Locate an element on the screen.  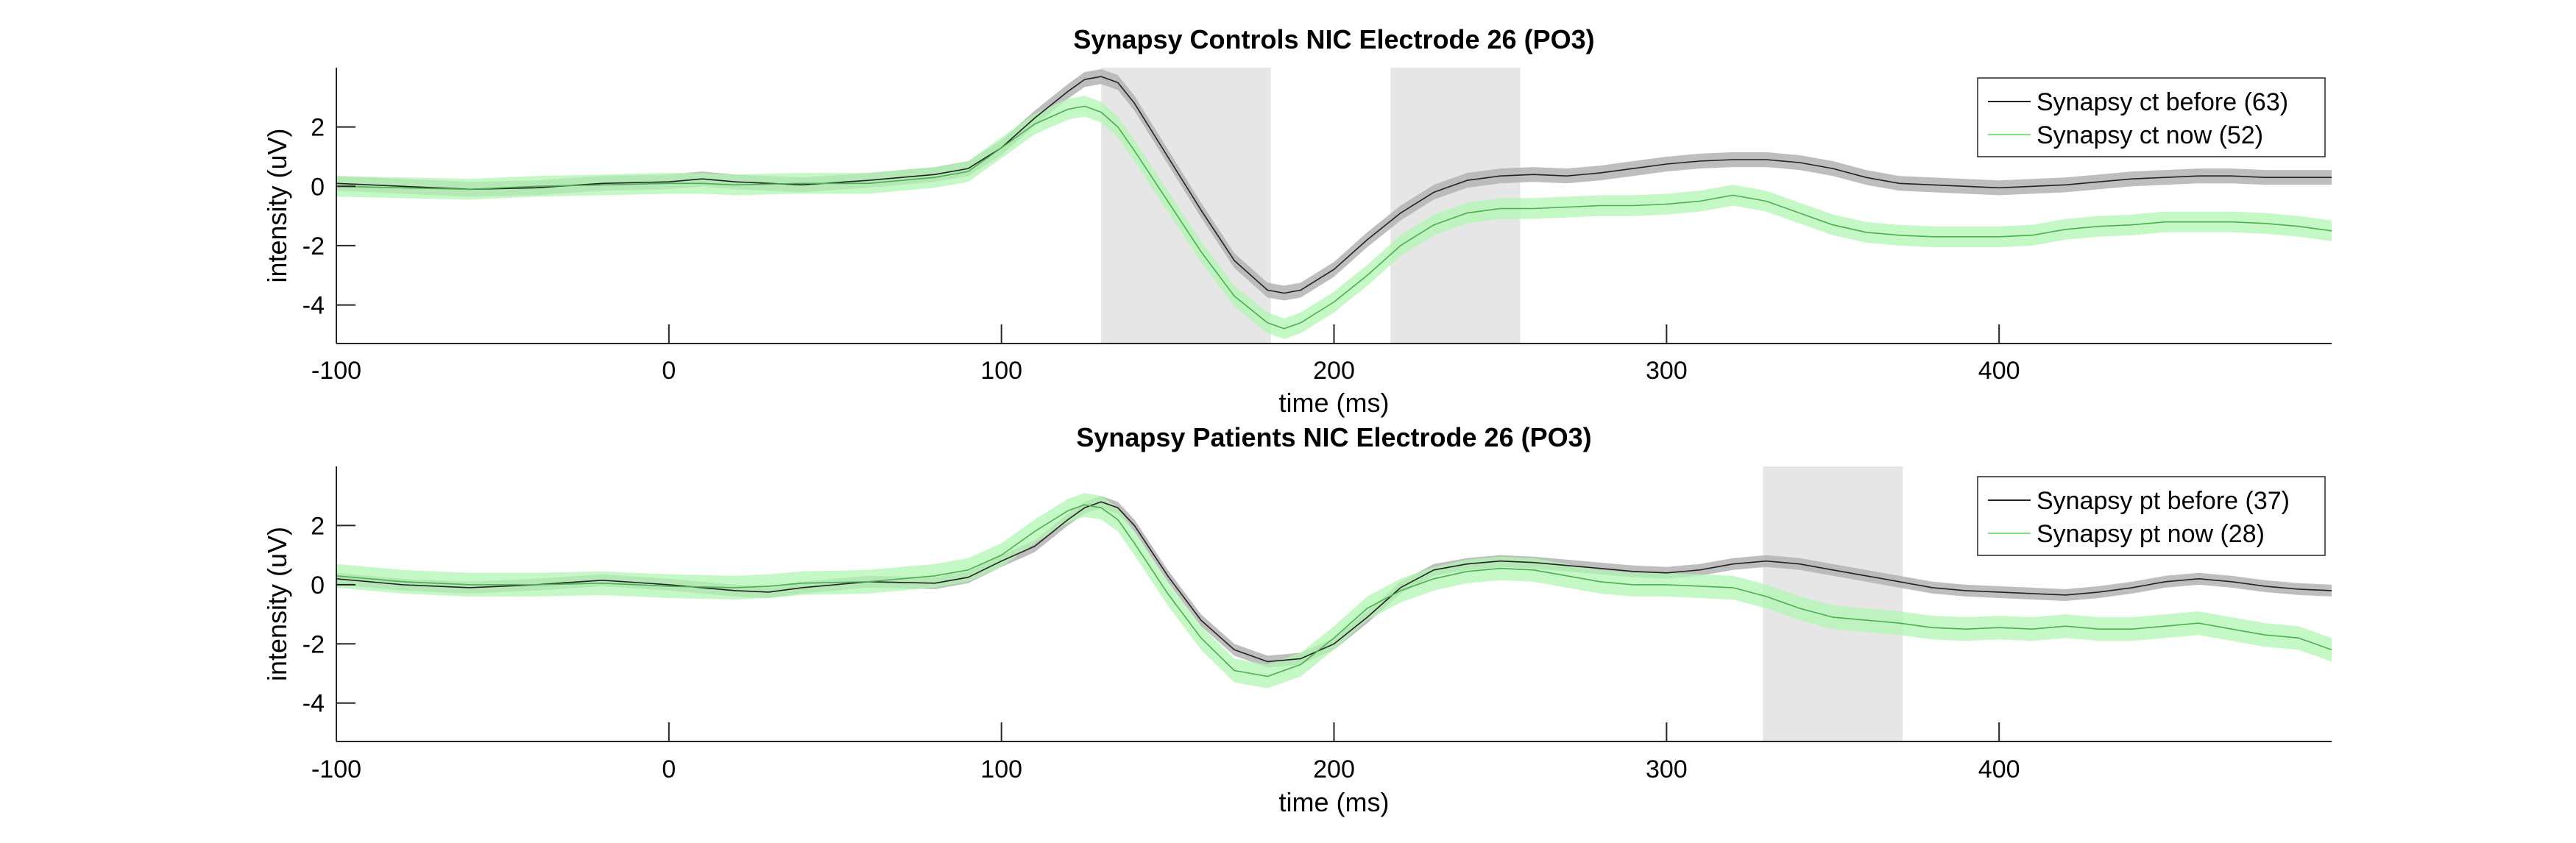
legend-entry-2: Synapsy ct now (52) is located at coordinates (2150, 135).